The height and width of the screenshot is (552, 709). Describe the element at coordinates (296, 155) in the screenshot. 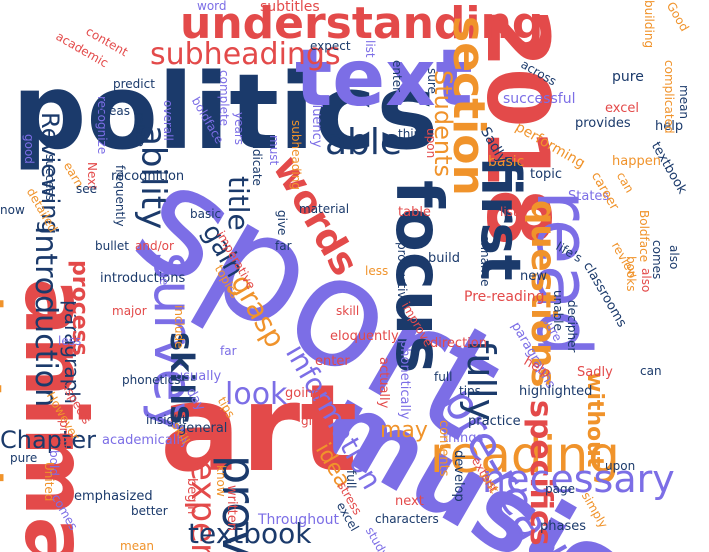

I see `cloud-word: subheading` at that location.